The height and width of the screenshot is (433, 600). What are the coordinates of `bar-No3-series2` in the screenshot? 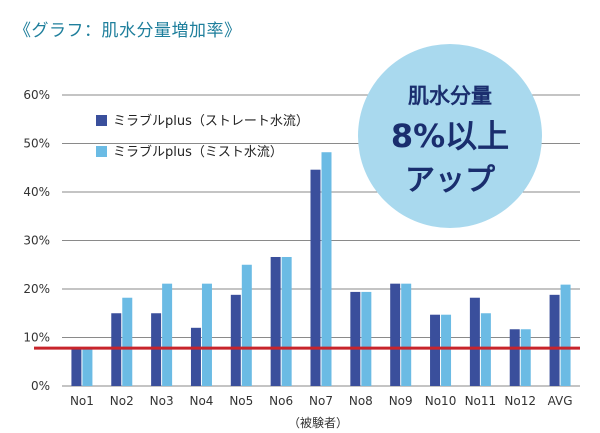 It's located at (167, 334).